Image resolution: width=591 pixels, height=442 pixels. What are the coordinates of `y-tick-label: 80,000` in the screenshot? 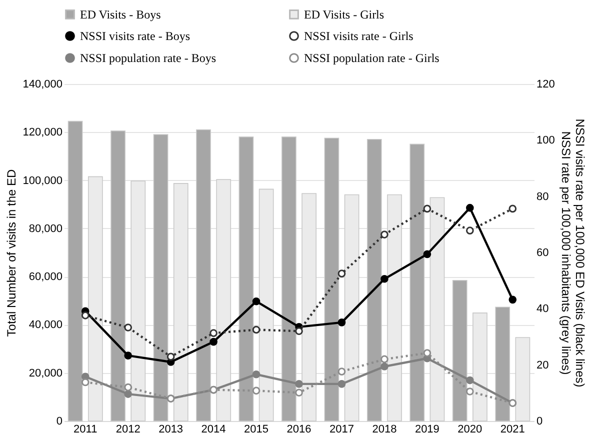 It's located at (45, 228).